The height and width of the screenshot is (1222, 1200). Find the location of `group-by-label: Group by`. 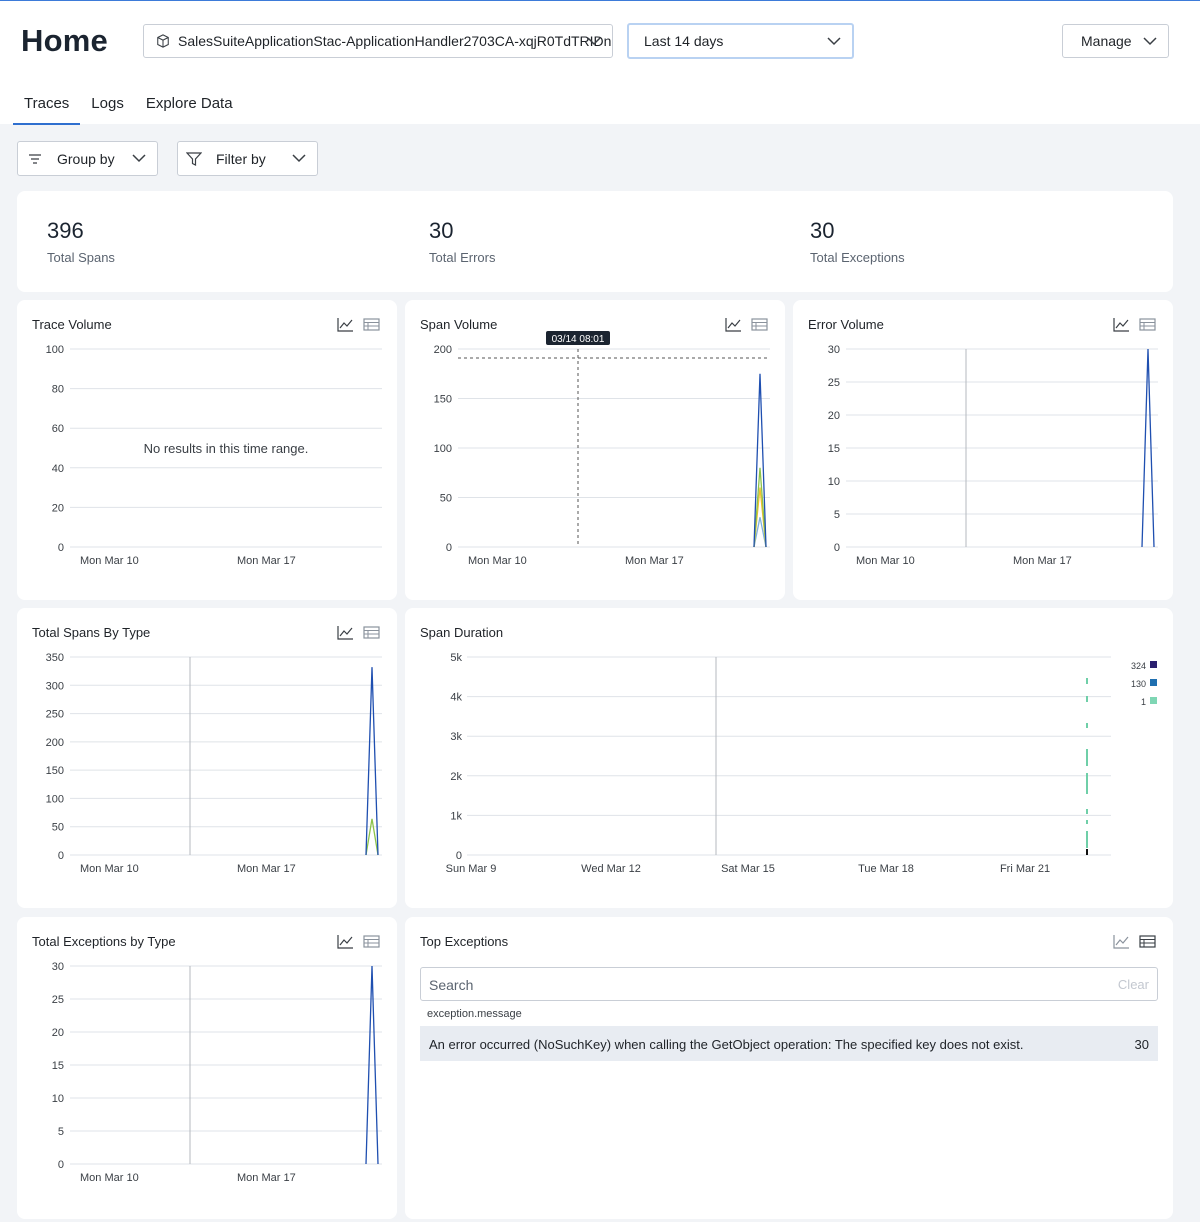

group-by-label: Group by is located at coordinates (86, 158).